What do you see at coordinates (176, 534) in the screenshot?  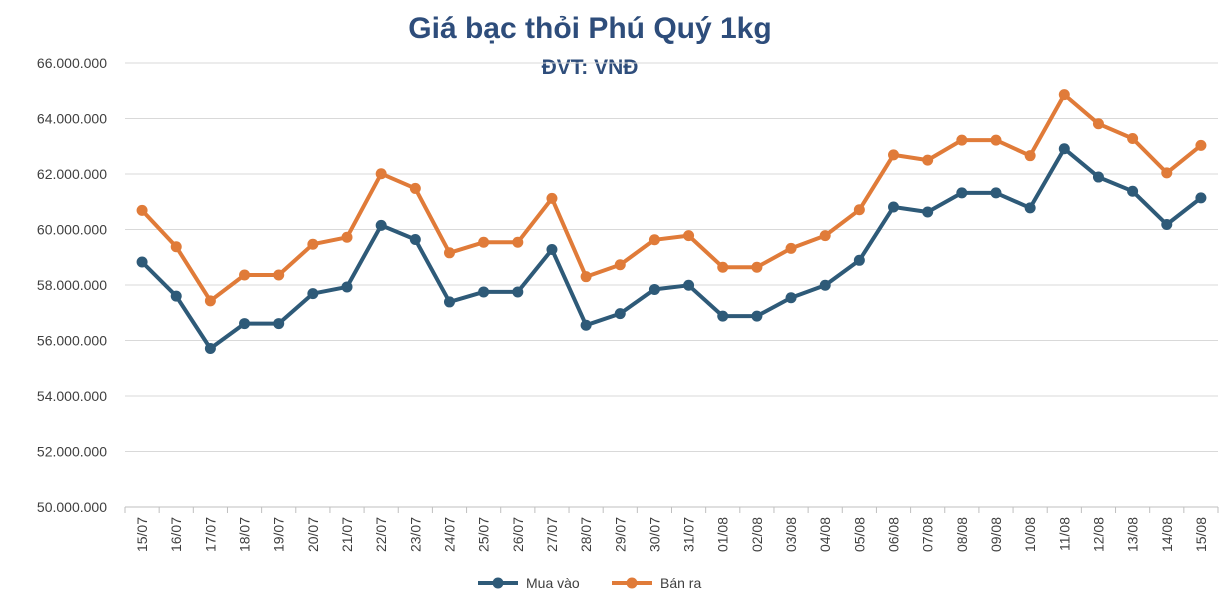 I see `x-tick-label: 16/07` at bounding box center [176, 534].